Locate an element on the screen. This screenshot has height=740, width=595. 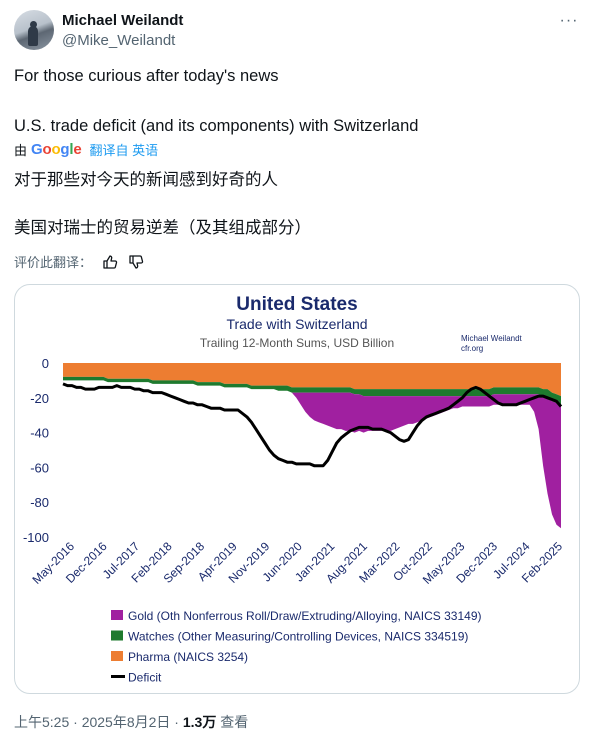
pharma-area is located at coordinates (312, 380).